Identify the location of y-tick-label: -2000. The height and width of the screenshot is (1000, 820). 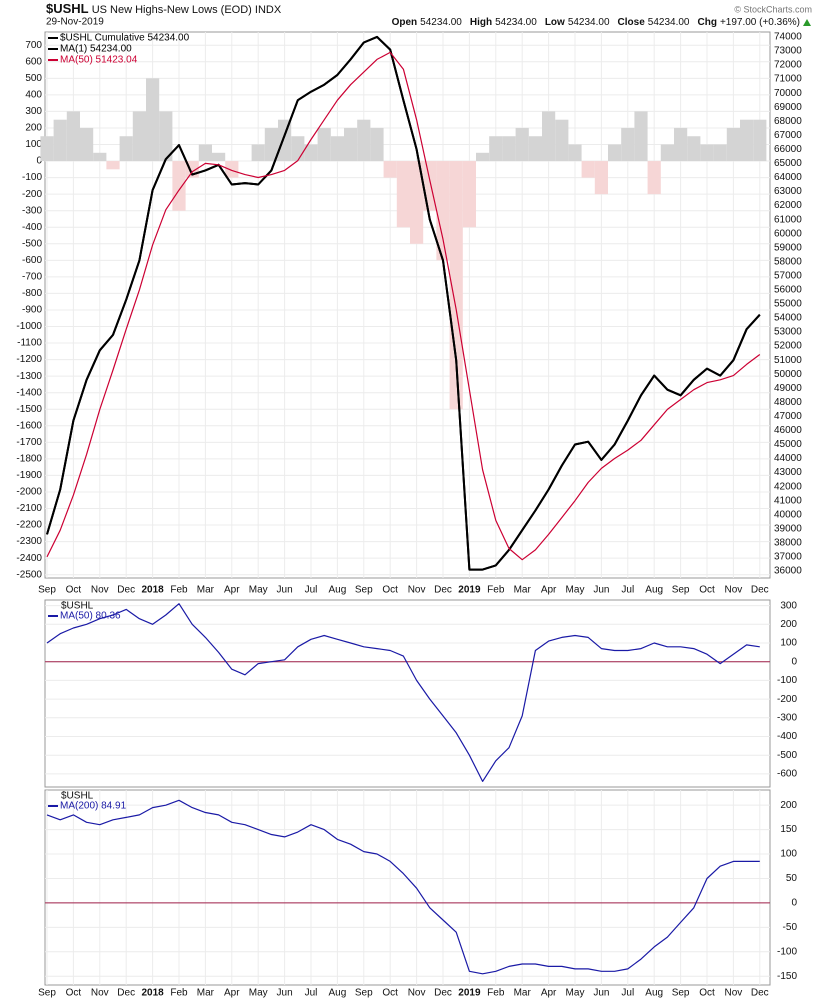
(29, 492).